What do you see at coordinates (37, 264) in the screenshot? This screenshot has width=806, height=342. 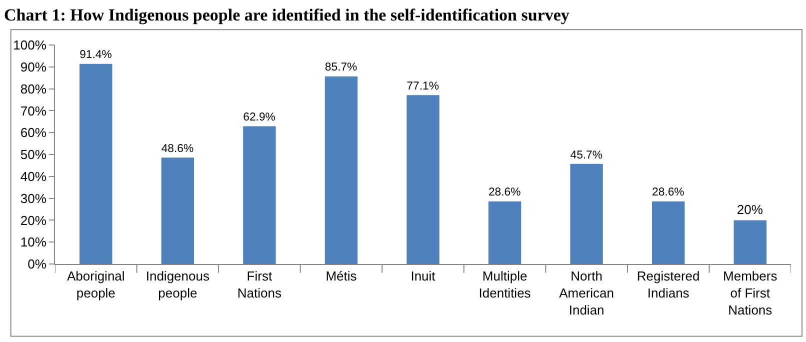 I see `y-tick-label: 0%` at bounding box center [37, 264].